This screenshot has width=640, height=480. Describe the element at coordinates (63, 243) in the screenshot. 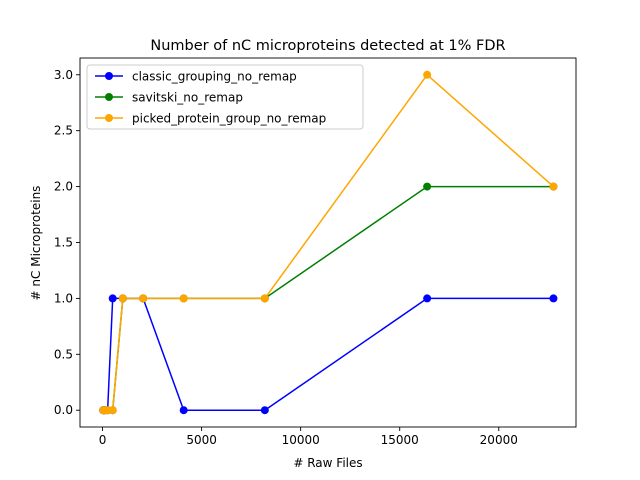

I see `y-tick-label: 1.5` at that location.